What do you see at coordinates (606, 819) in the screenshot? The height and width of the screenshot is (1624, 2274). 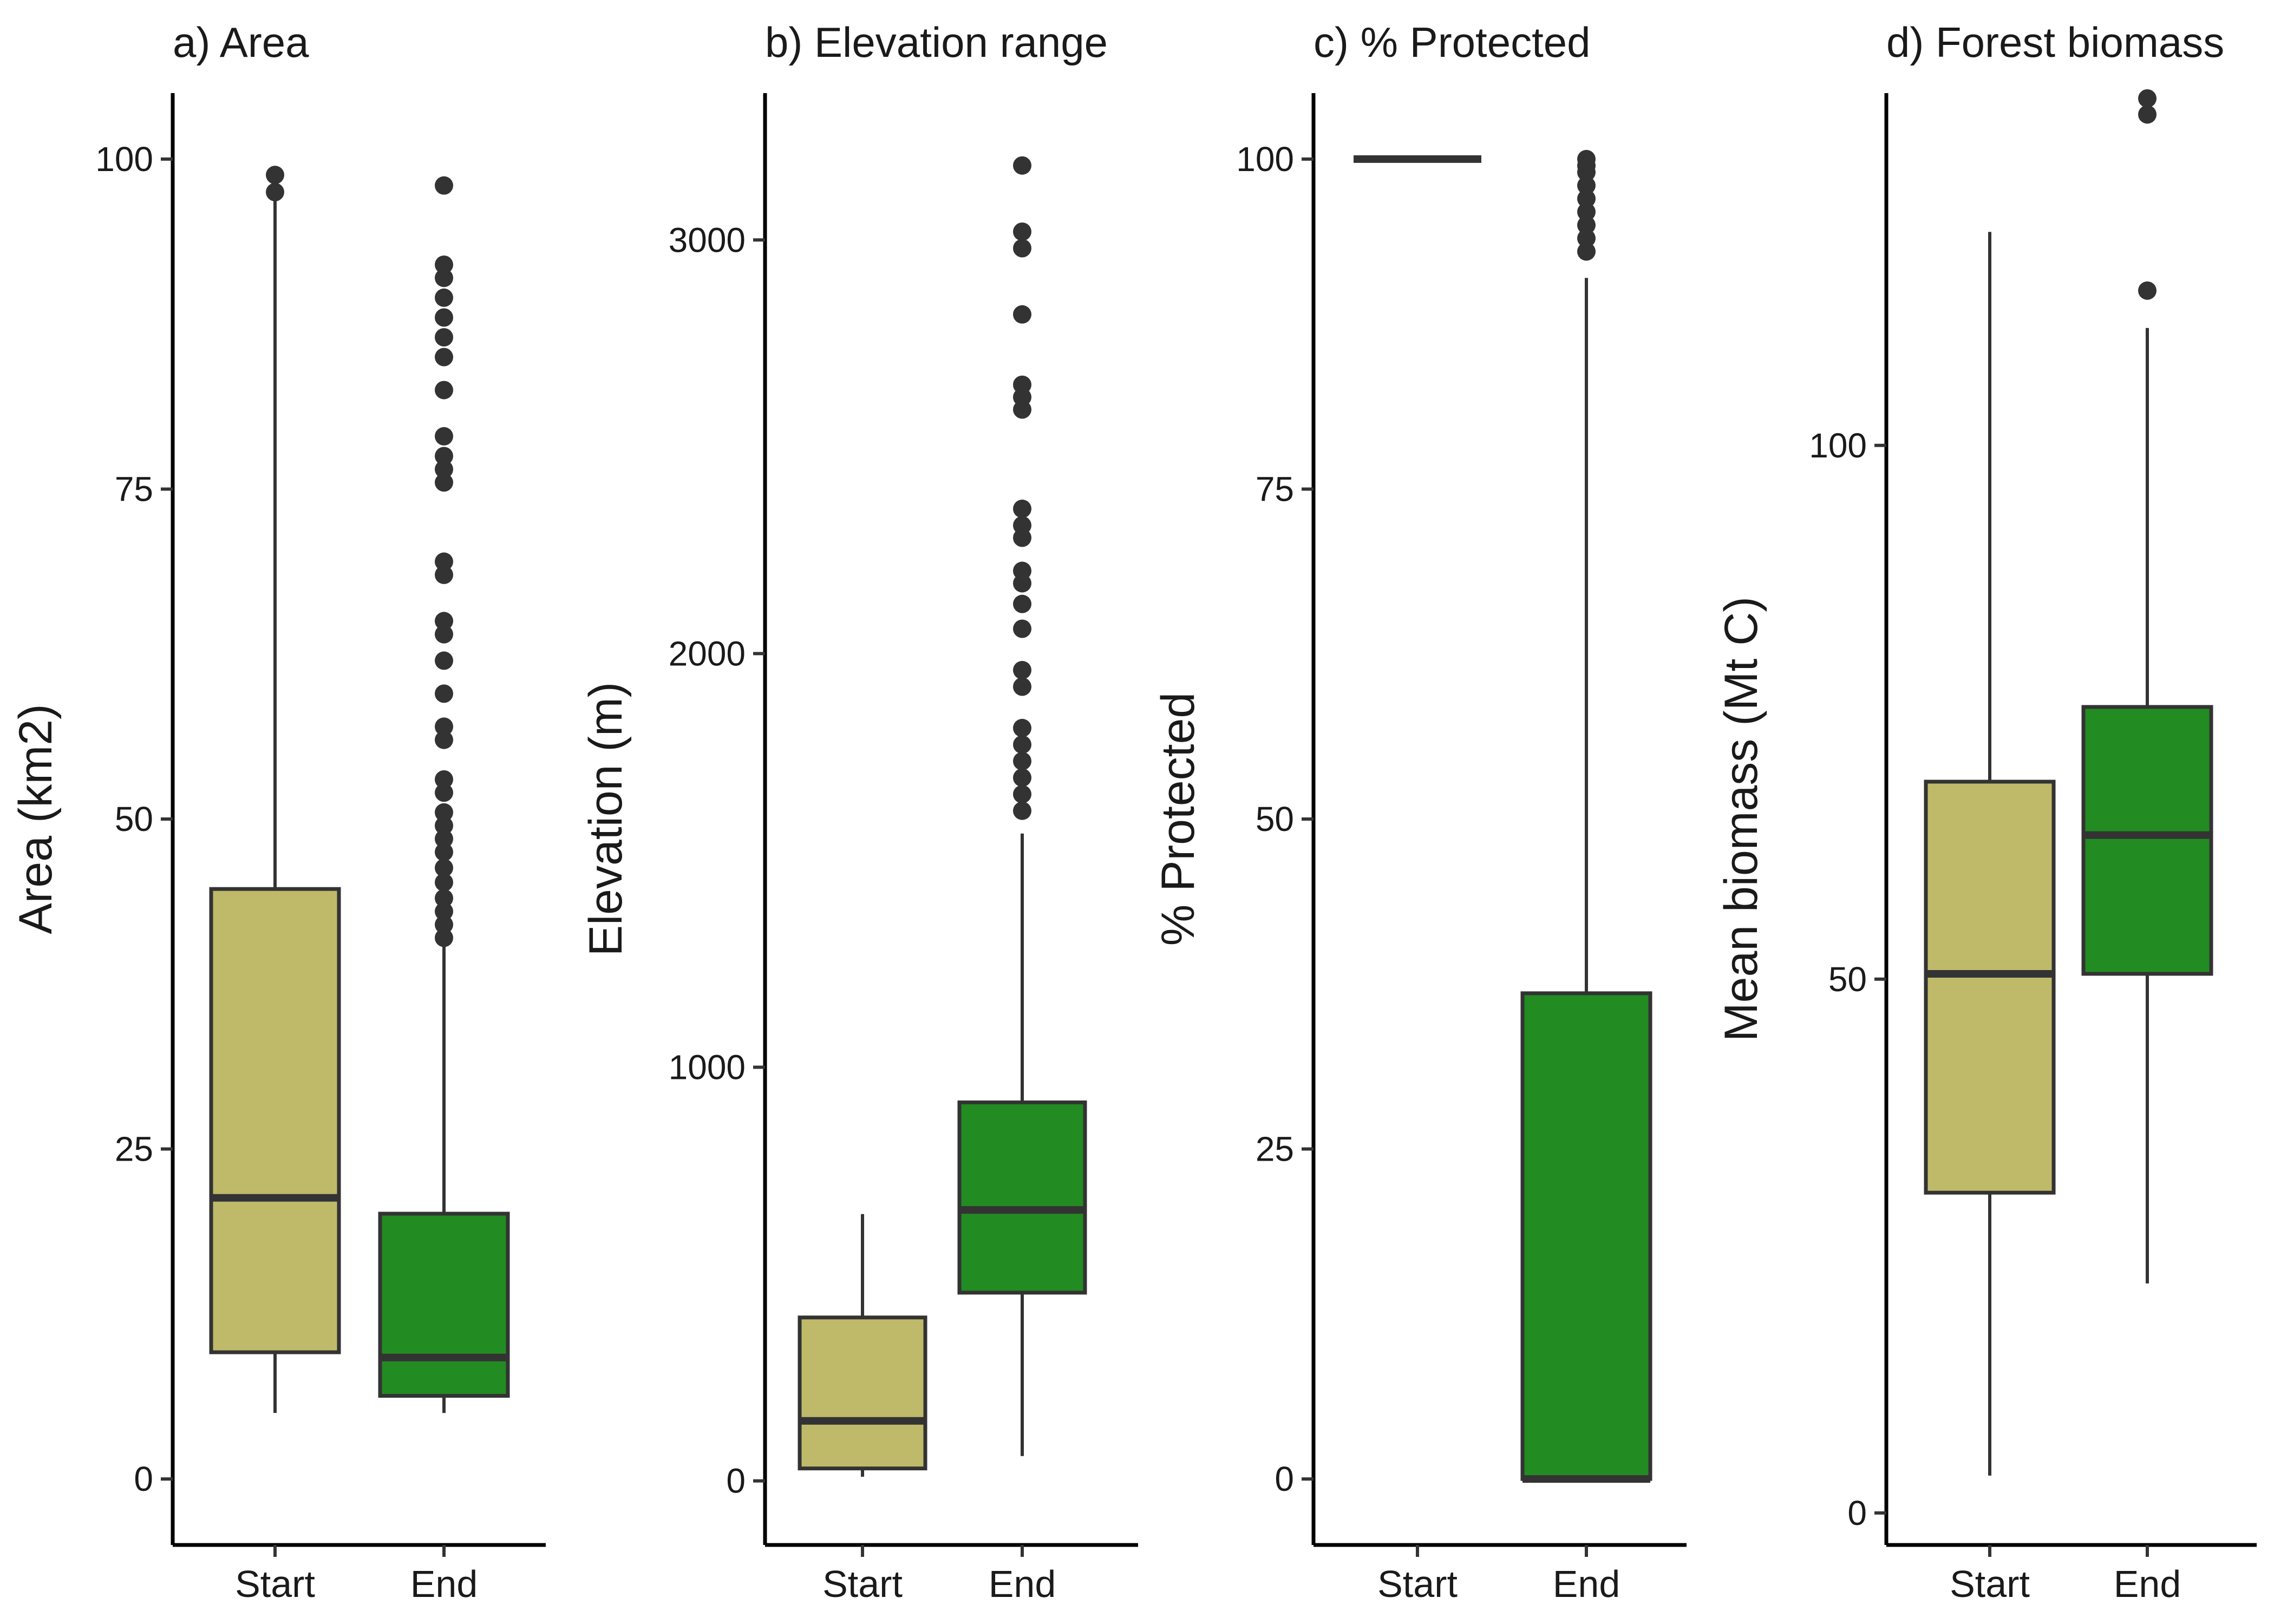 I see `y-axis-title: Elevation (m)` at bounding box center [606, 819].